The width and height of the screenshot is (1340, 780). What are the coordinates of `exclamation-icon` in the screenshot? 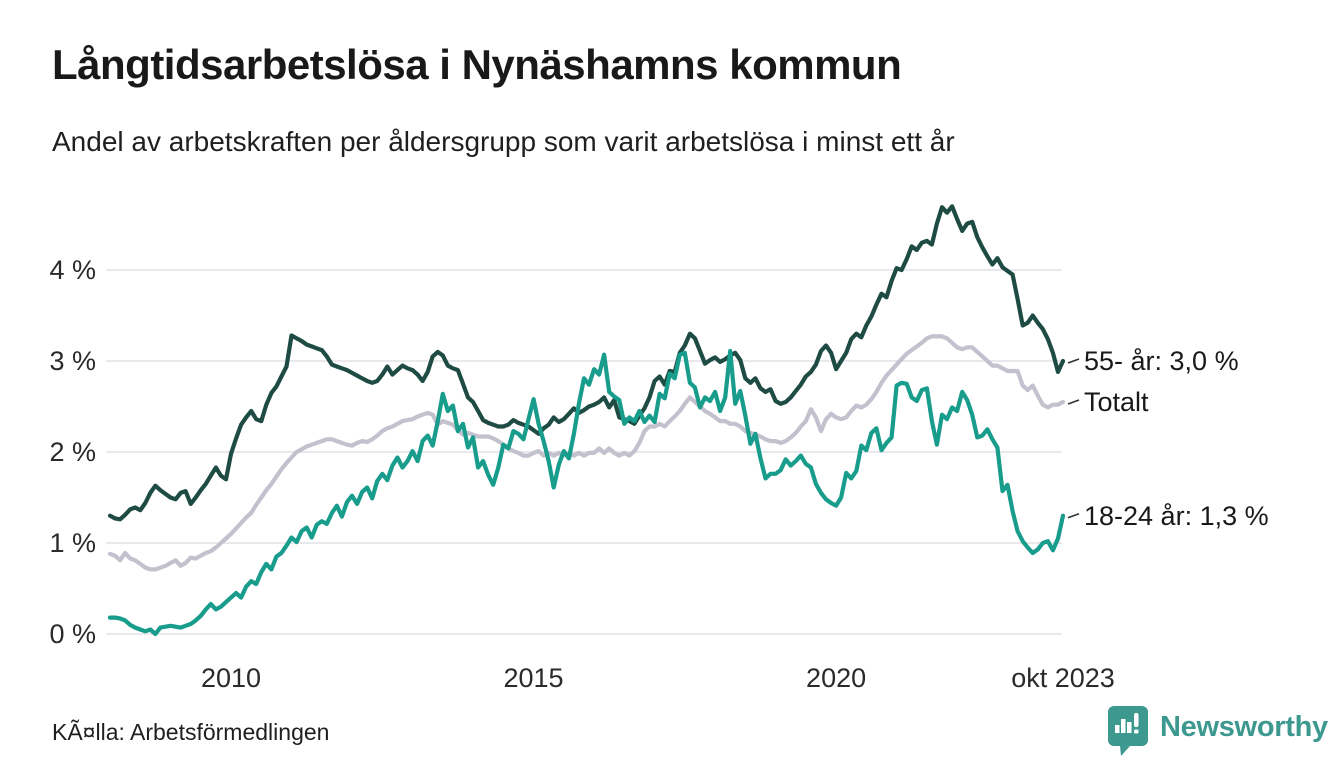 It's located at (1136, 720).